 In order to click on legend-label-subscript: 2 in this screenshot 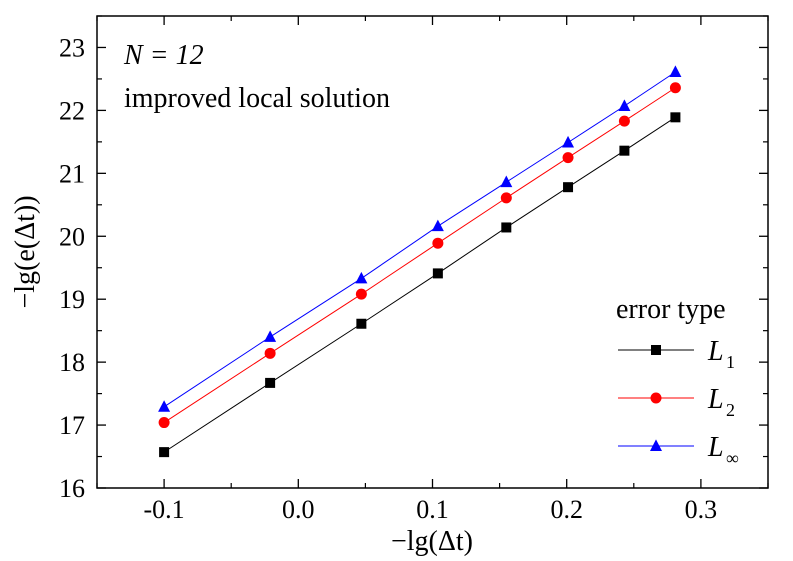, I will do `click(730, 410)`.